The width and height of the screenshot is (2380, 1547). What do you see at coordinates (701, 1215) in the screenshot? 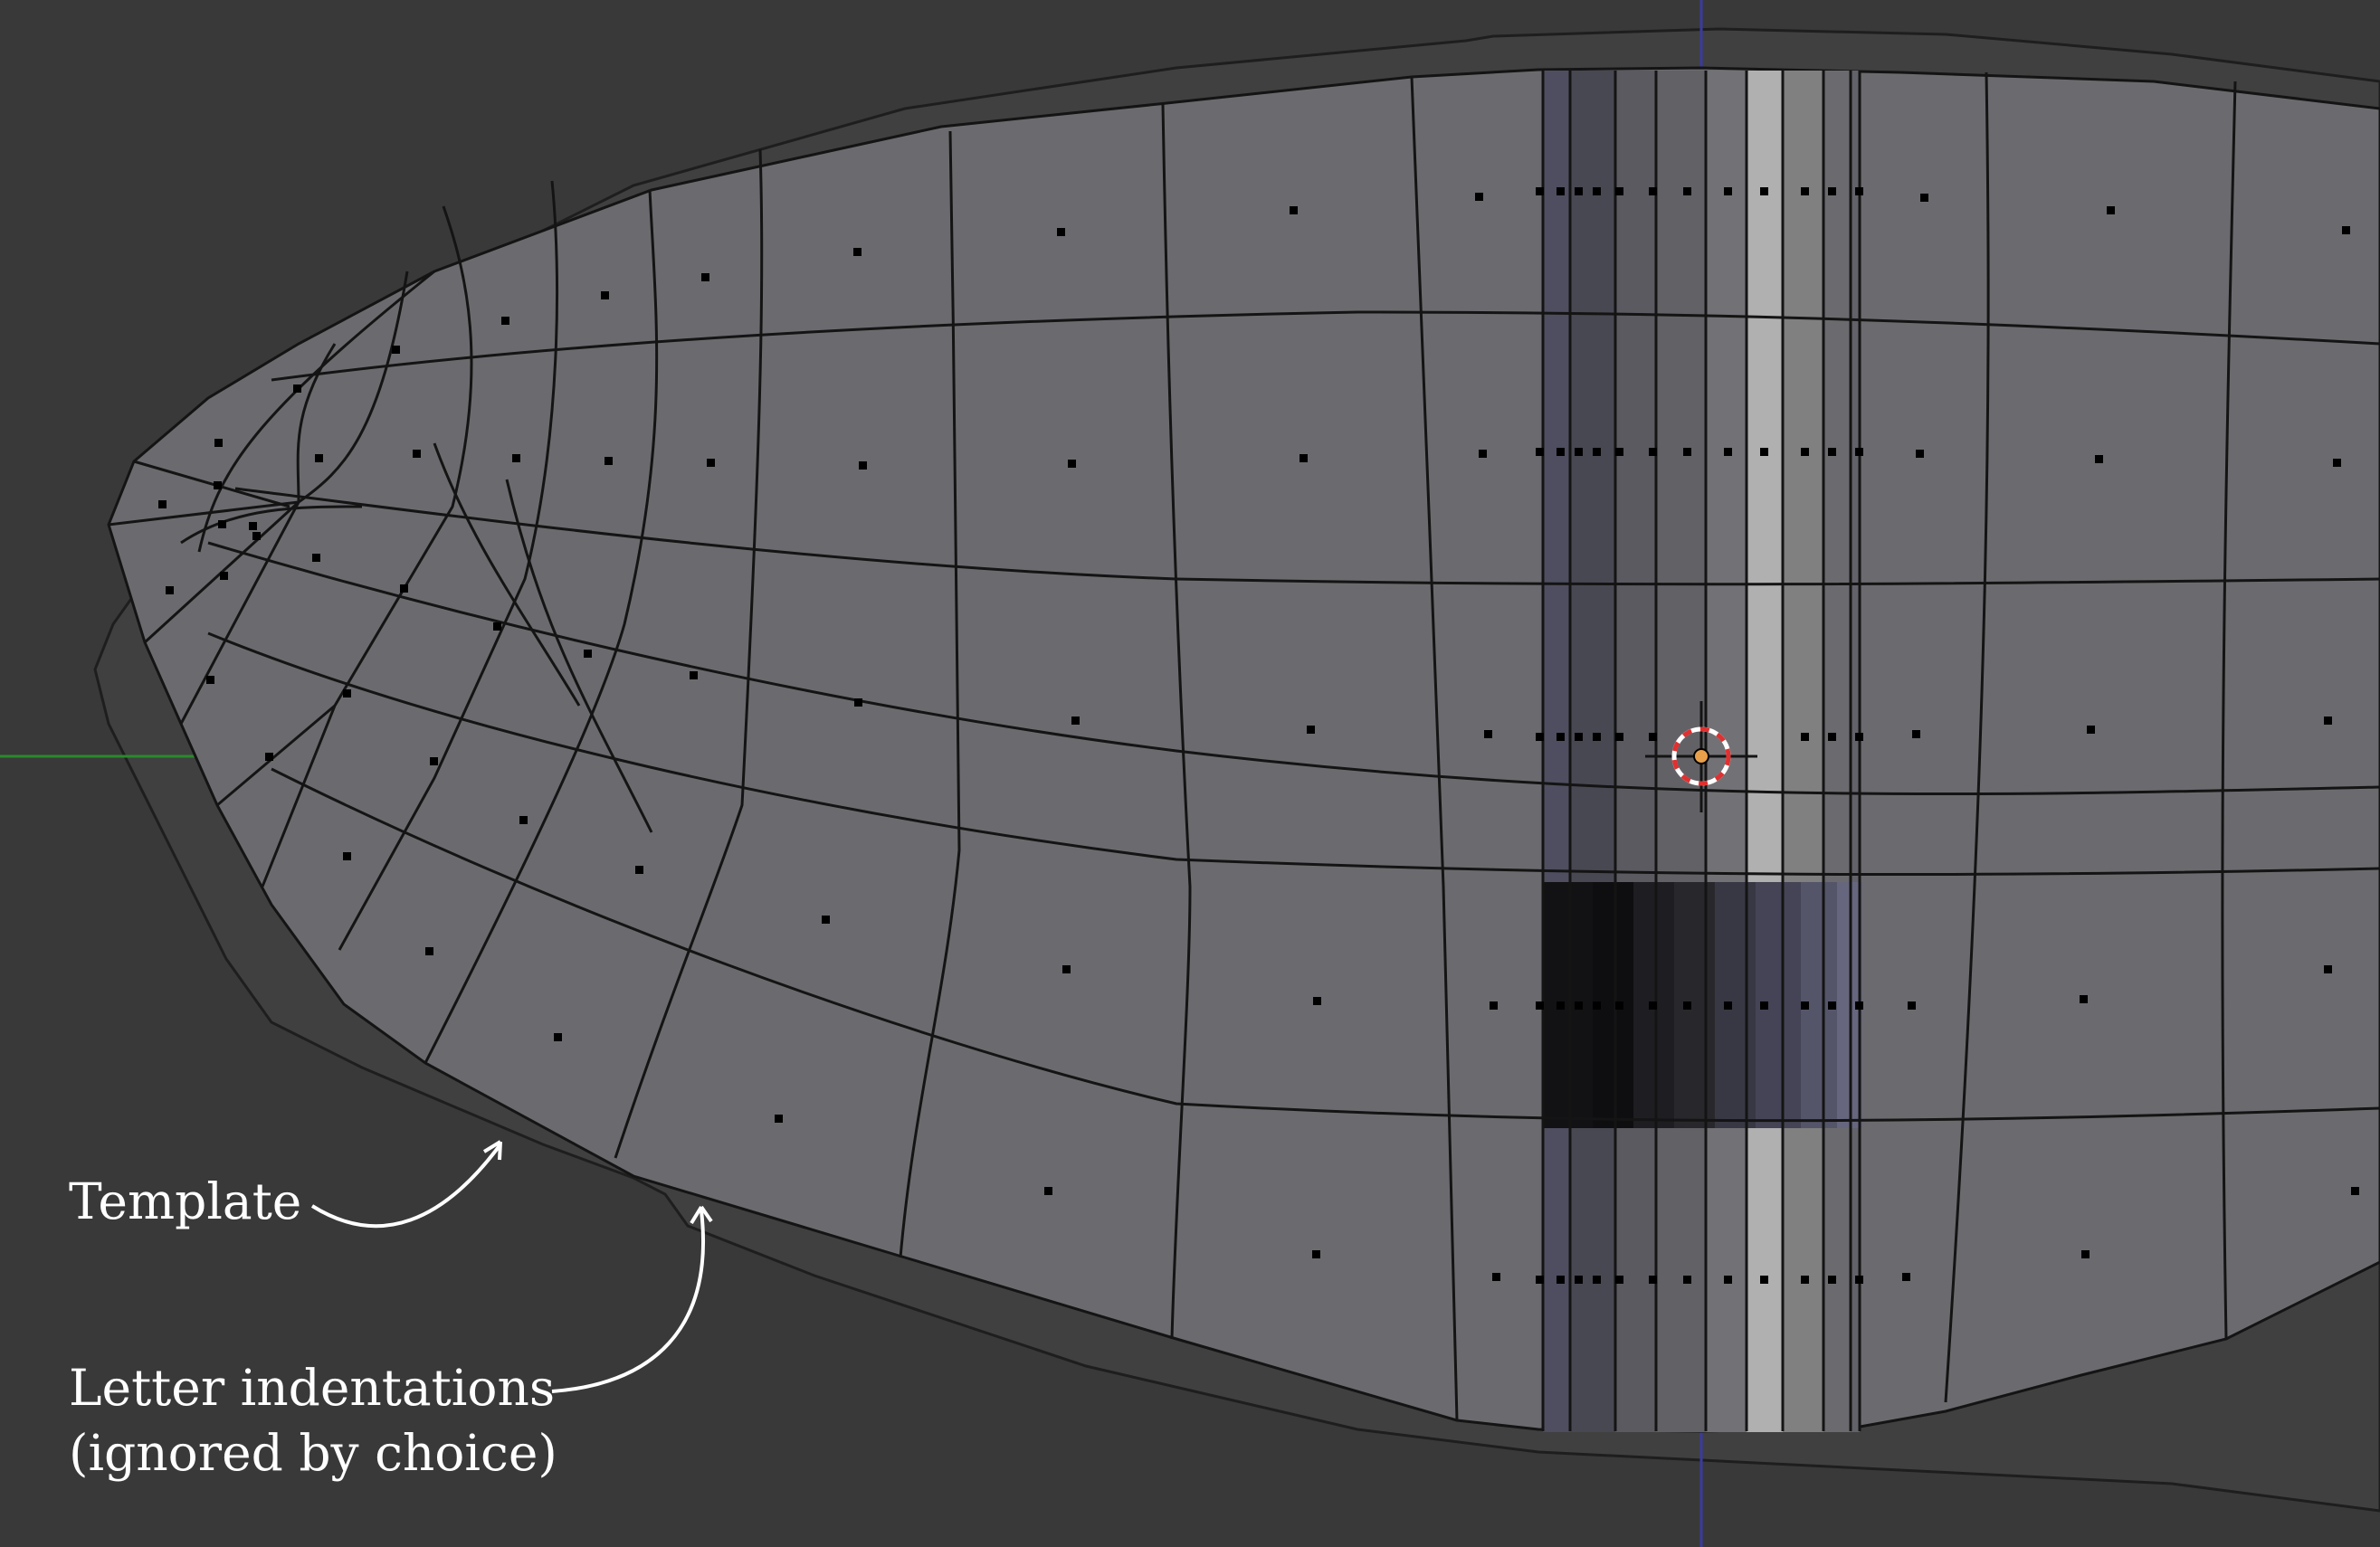
I see `letter-arrowhead` at bounding box center [701, 1215].